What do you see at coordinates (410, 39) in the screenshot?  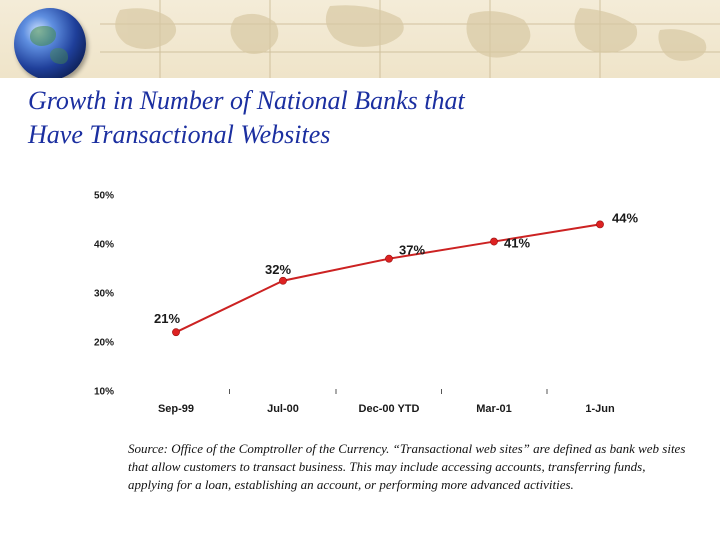 I see `world-map-pattern` at bounding box center [410, 39].